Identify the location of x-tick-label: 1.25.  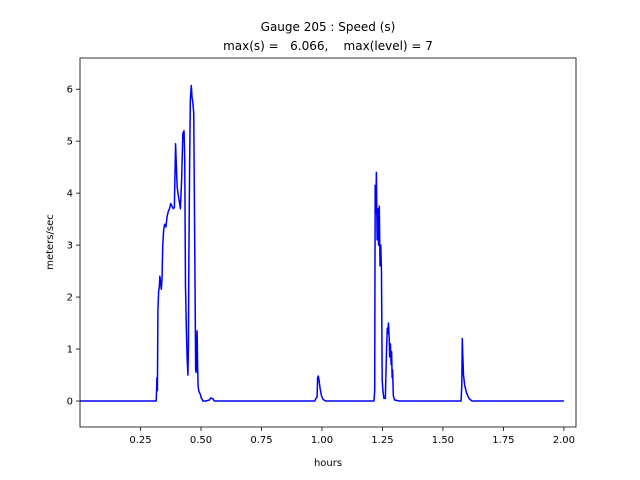
(382, 440).